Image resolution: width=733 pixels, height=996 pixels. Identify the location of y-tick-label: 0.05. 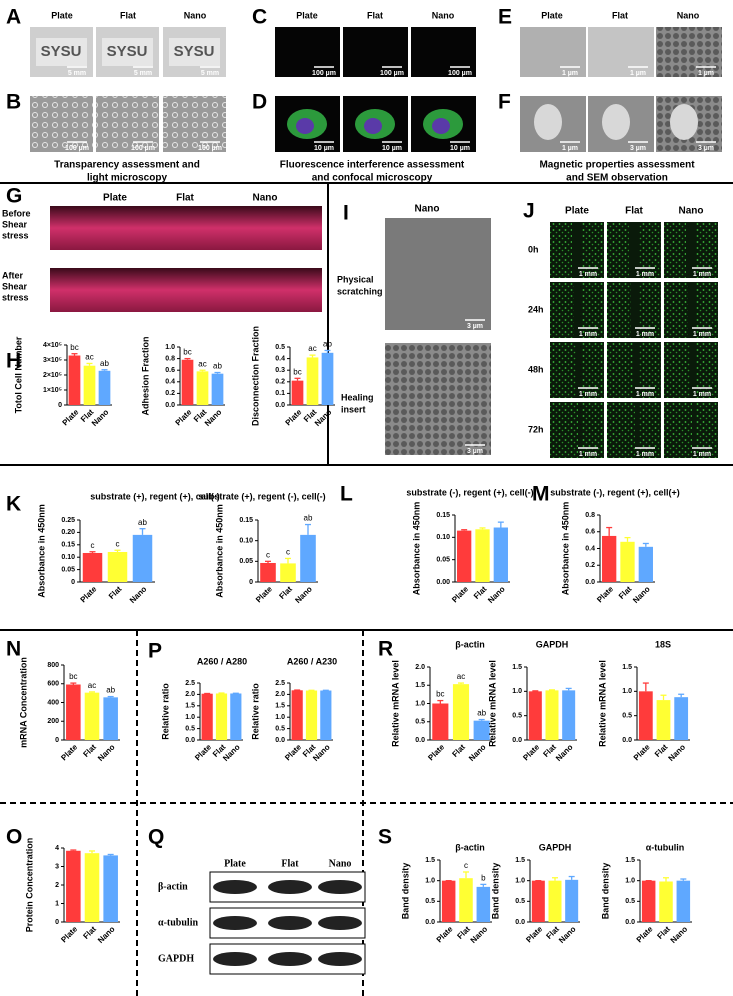
(68, 569).